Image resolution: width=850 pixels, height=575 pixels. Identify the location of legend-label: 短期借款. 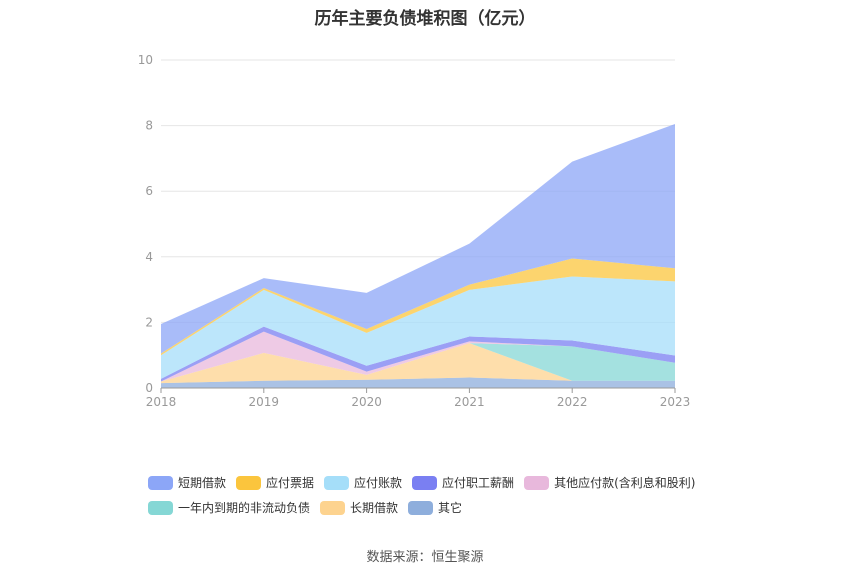
(202, 483).